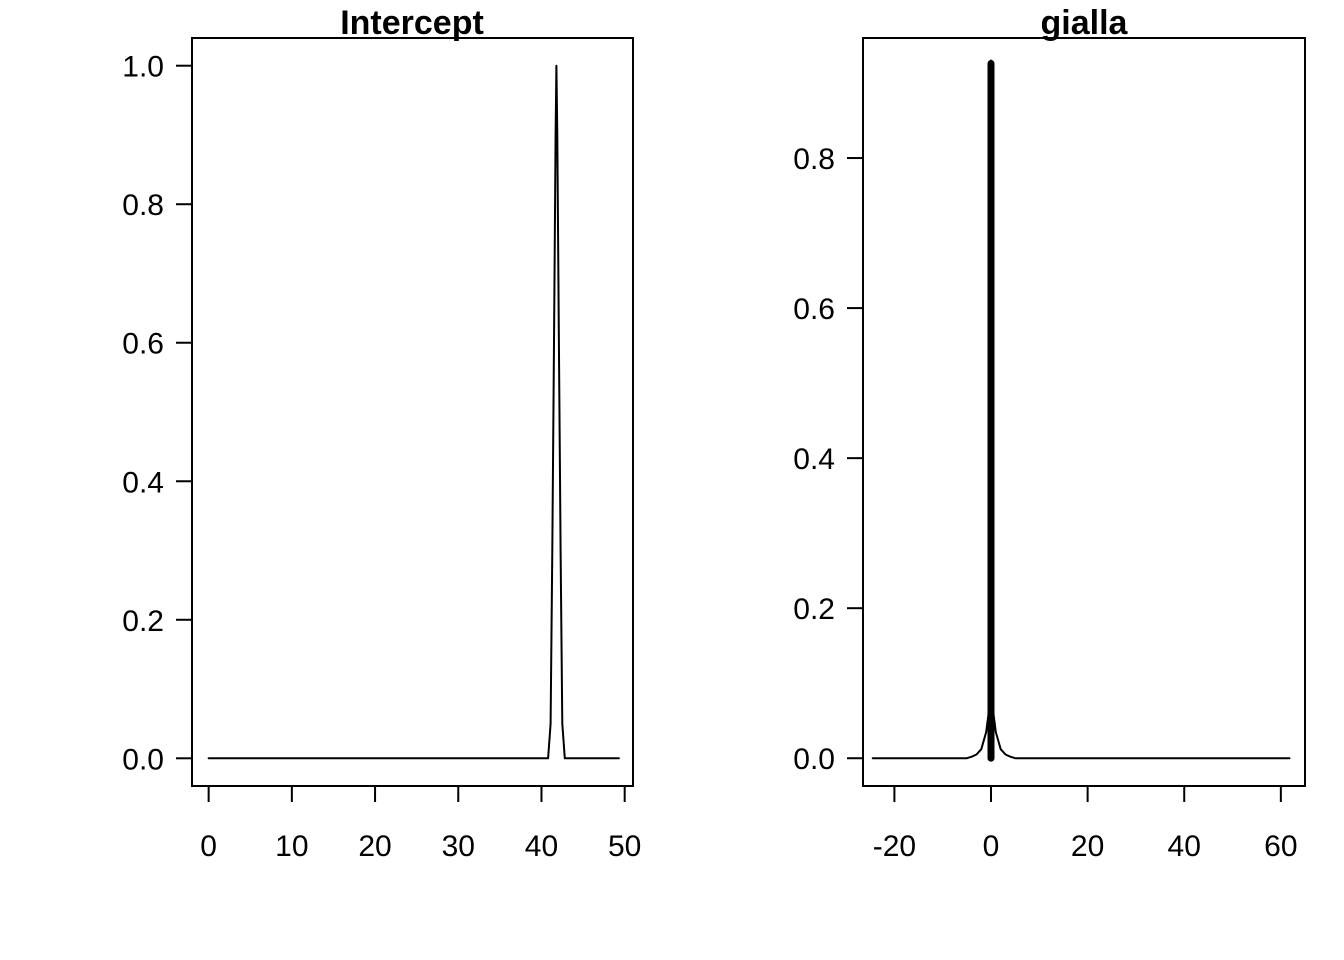  What do you see at coordinates (1085, 824) in the screenshot?
I see `x-axis-gialla: -20 0 20 40 60` at bounding box center [1085, 824].